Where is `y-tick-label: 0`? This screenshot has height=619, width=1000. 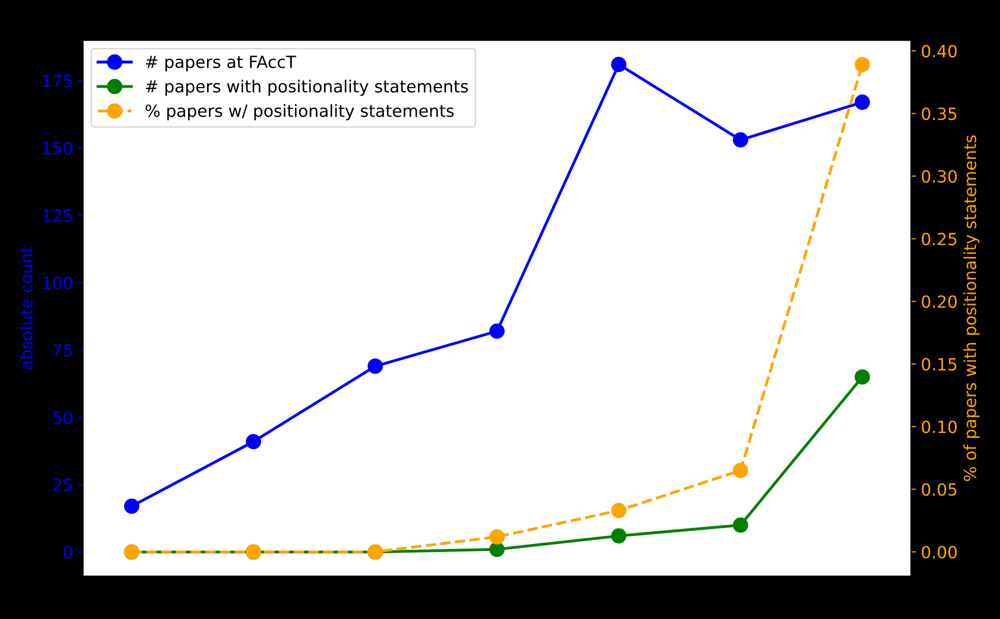
y-tick-label: 0 is located at coordinates (68, 552).